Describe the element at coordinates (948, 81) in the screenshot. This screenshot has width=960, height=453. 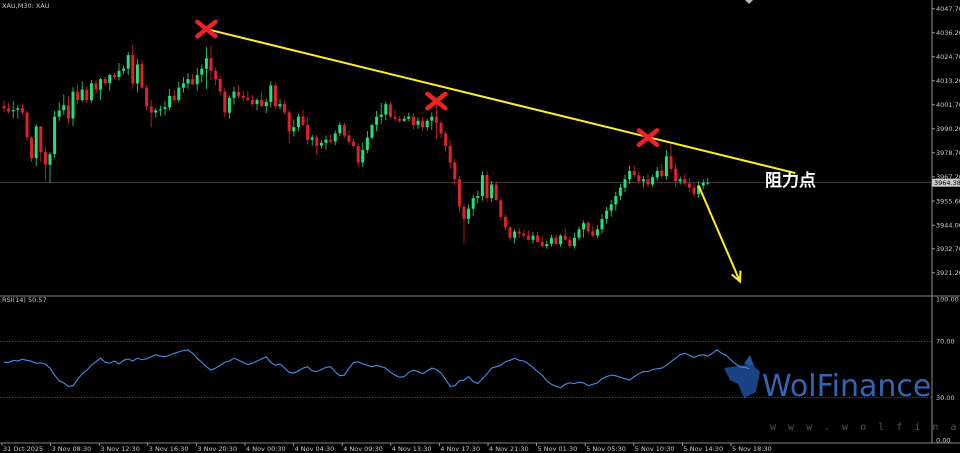
I see `price-tick-label: 4013.20` at that location.